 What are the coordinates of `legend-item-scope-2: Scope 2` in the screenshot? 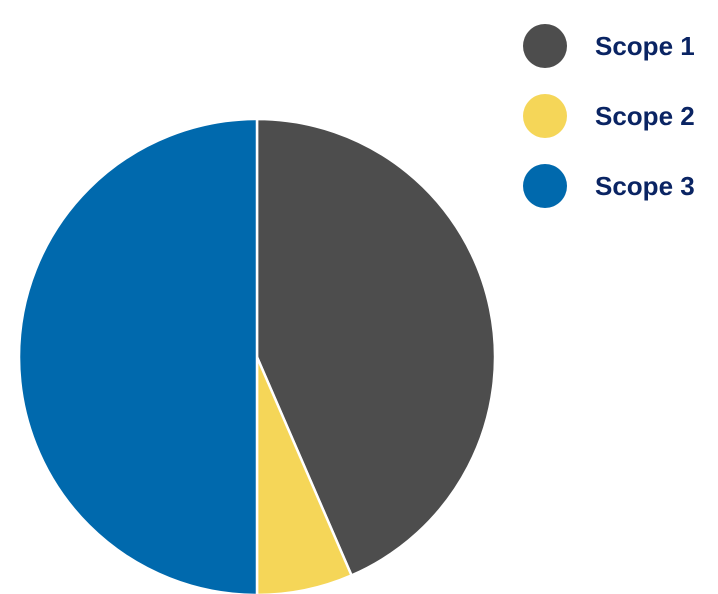 It's located at (609, 116).